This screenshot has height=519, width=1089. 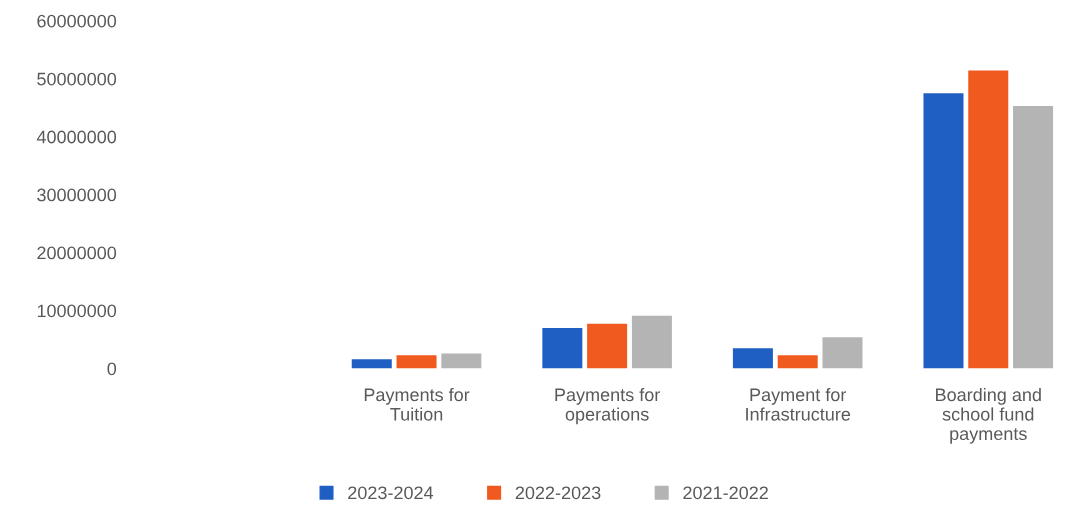 I want to click on legend-label: 2021-2022, so click(x=725, y=493).